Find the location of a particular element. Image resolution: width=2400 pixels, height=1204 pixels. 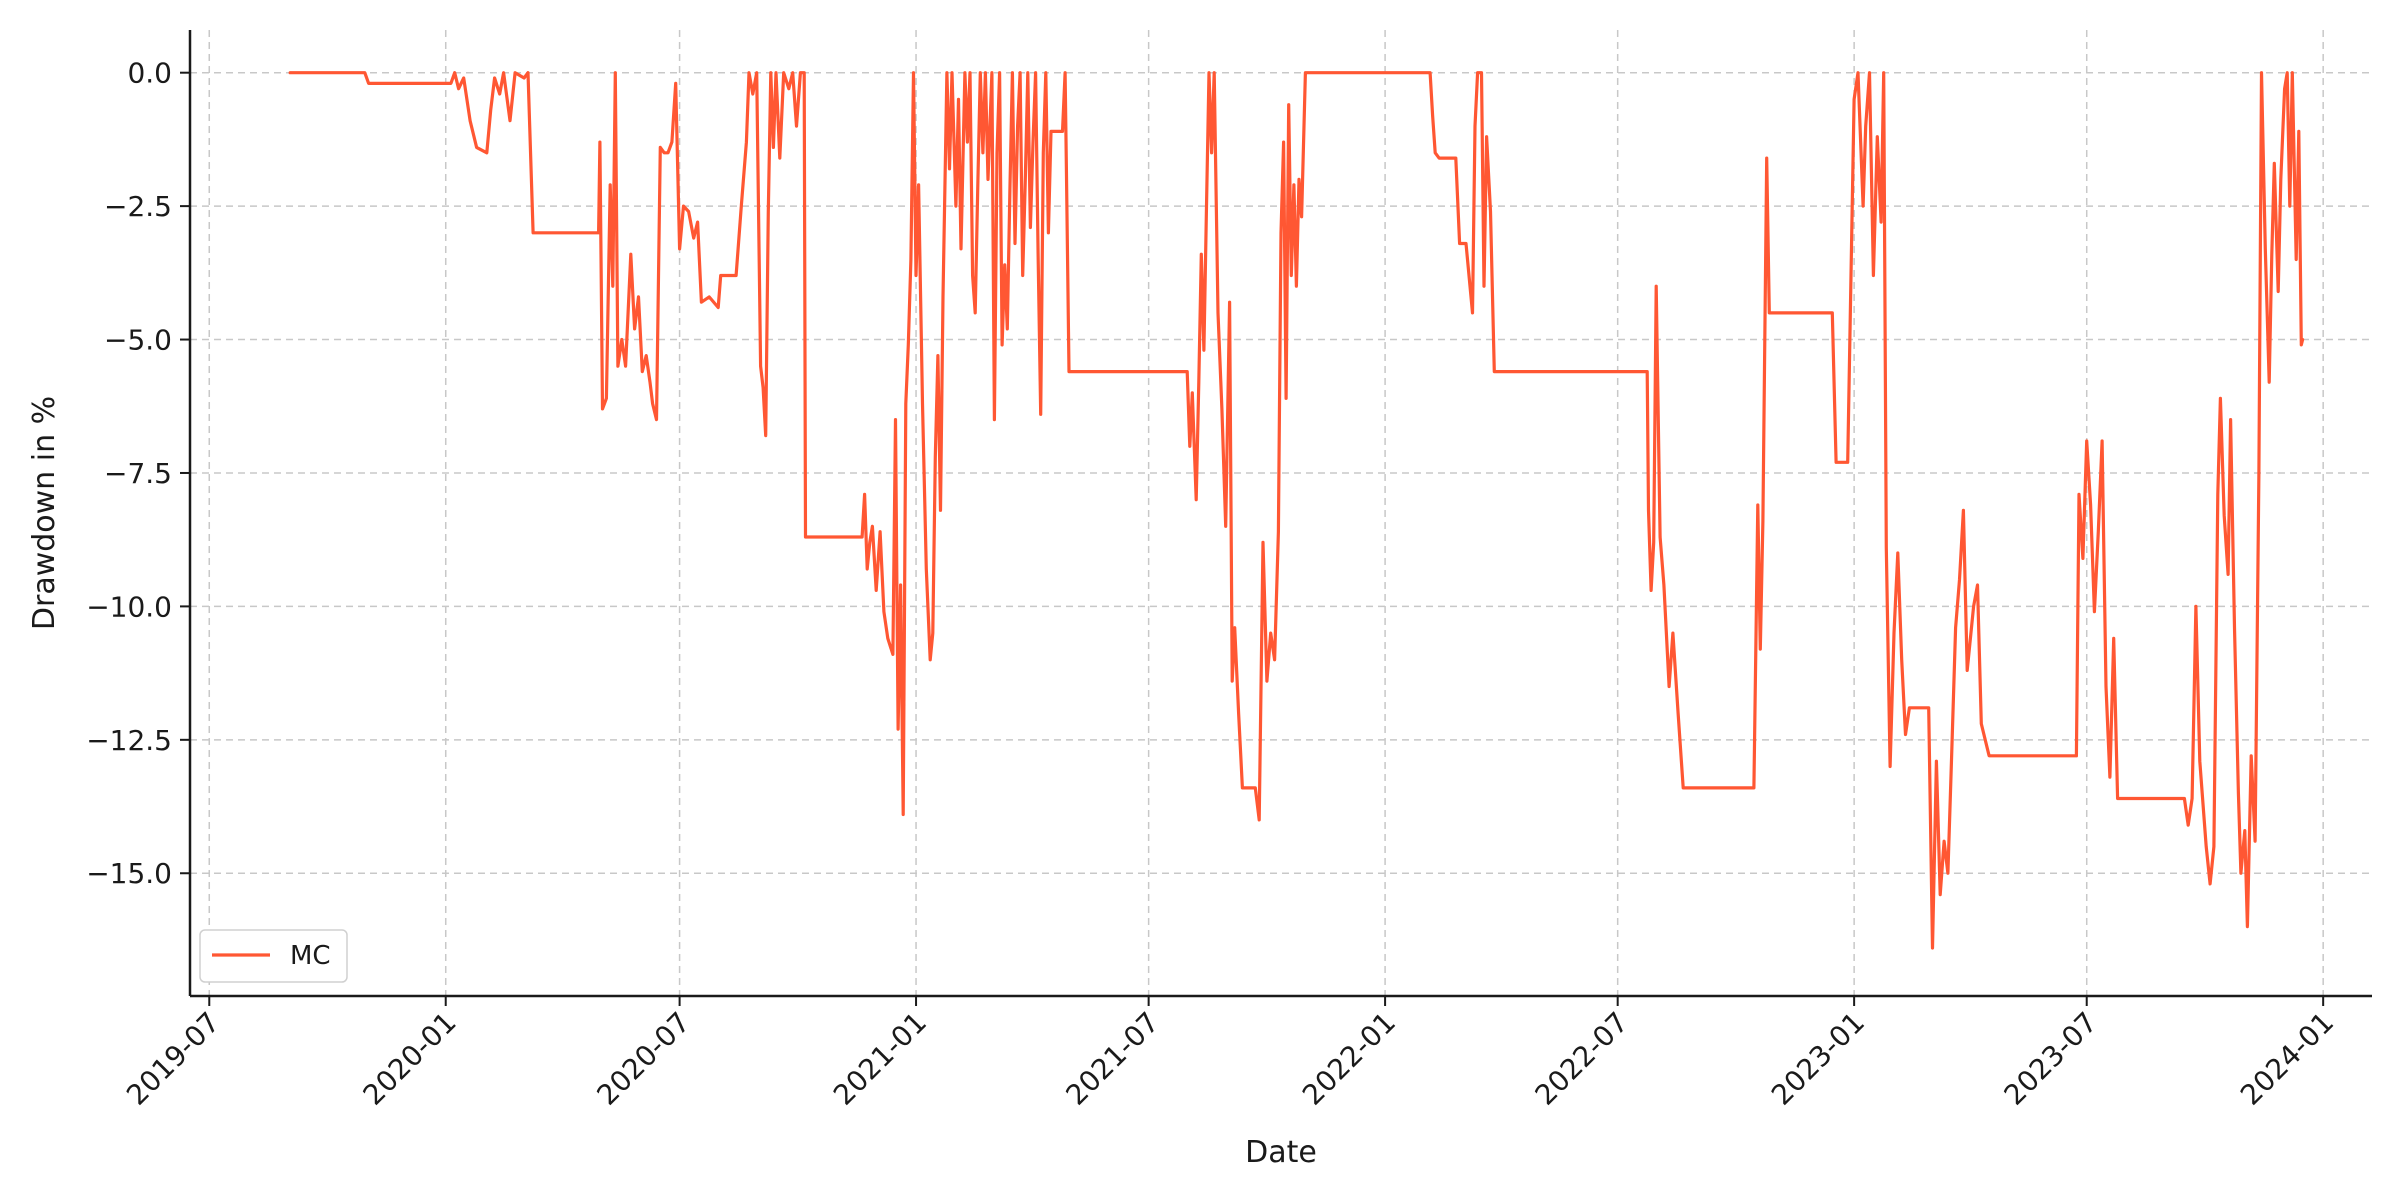

legend: MC is located at coordinates (273, 956).